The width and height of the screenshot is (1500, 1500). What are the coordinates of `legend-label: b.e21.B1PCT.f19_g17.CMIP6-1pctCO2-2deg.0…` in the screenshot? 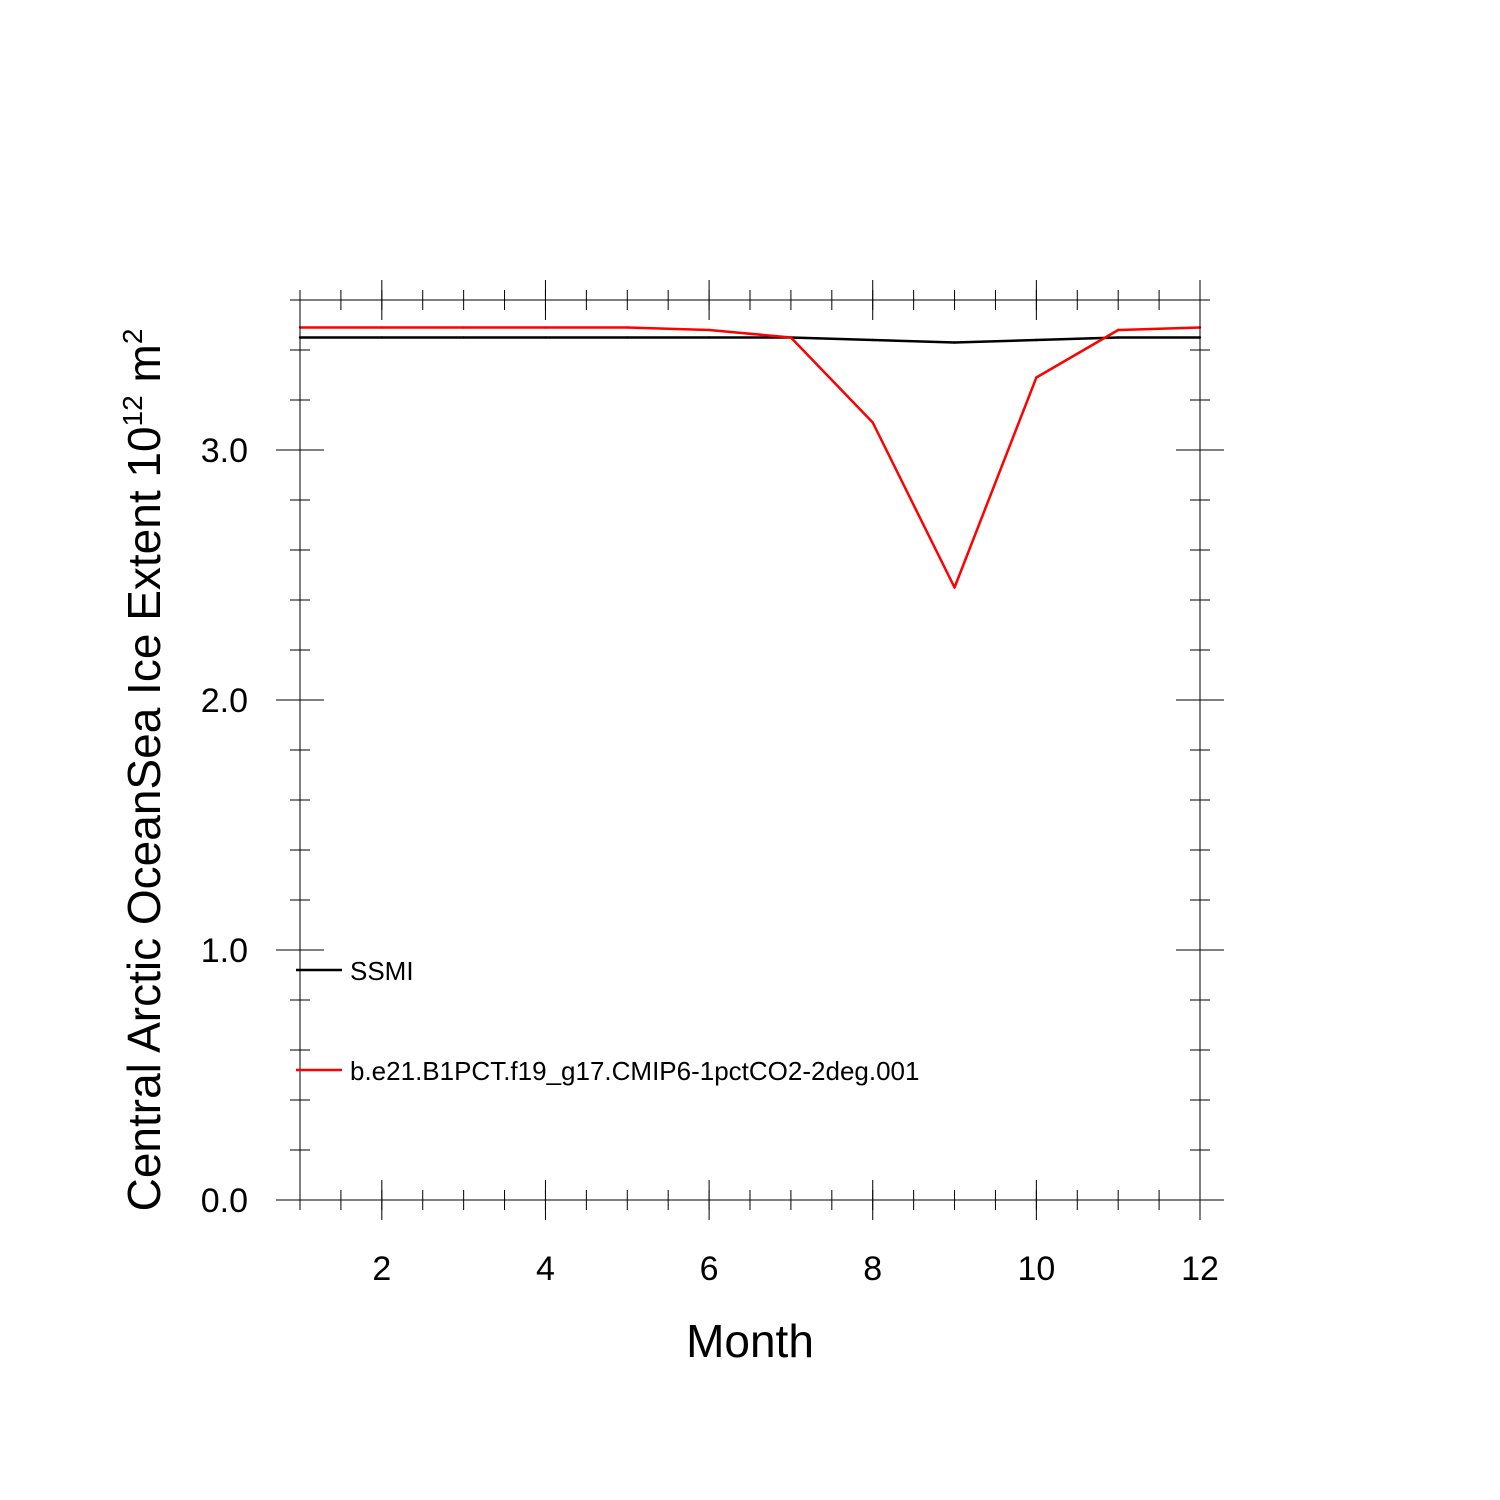 It's located at (634, 1071).